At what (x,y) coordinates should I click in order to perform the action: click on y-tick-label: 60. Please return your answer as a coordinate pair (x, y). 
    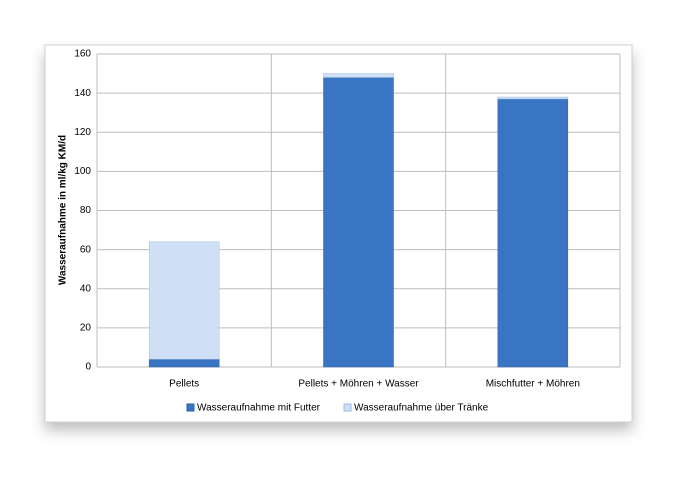
    Looking at the image, I should click on (86, 249).